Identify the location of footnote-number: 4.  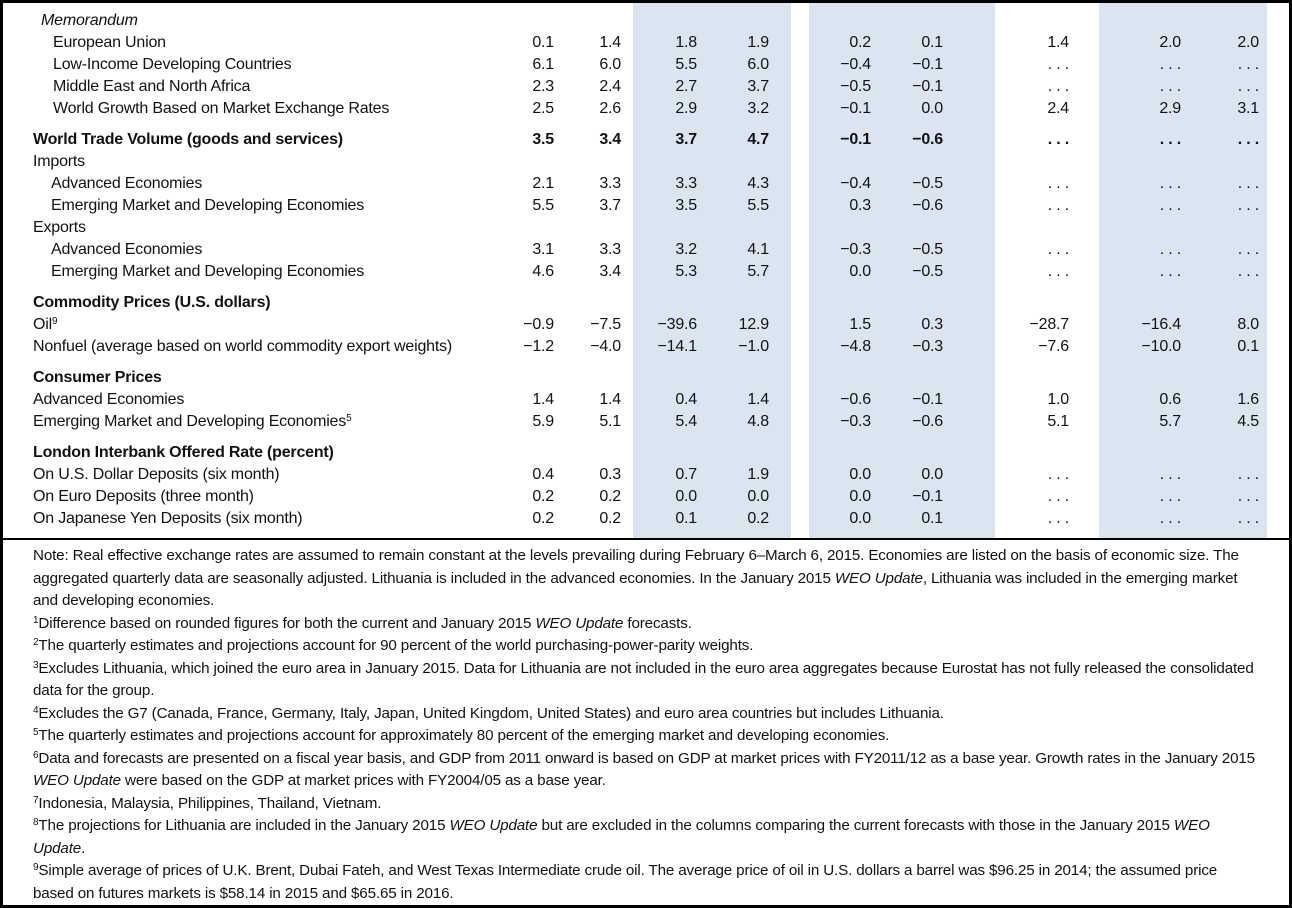
(36, 710).